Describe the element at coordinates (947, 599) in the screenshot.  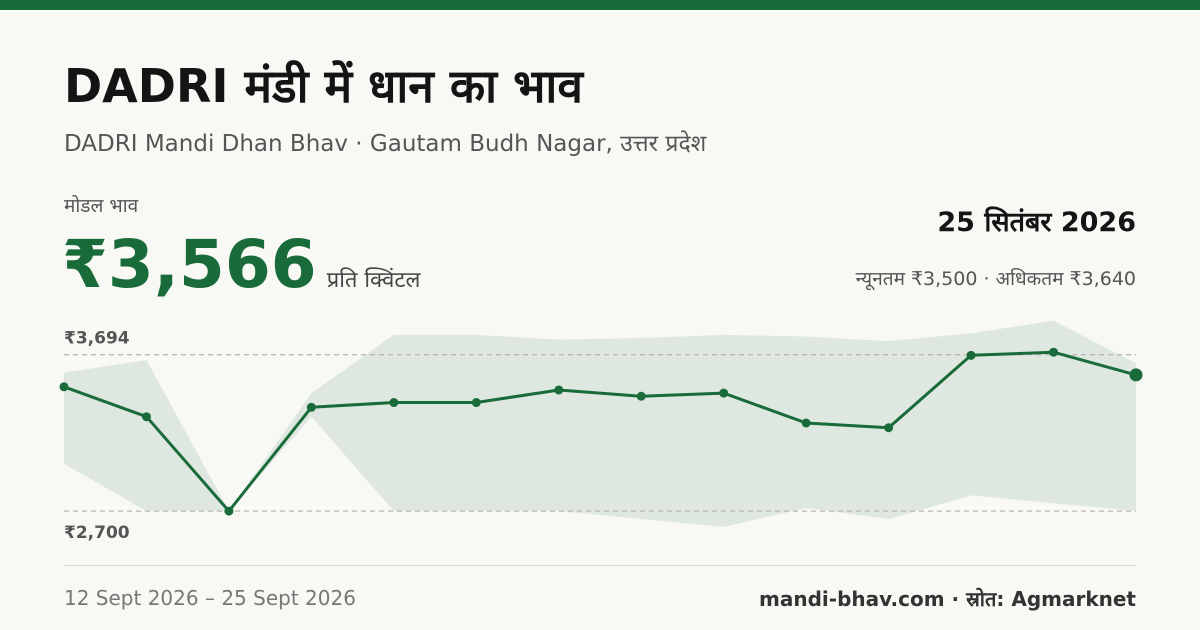
I see `source-credit: mandi-bhav.com · स्रोत: Agmarknet` at that location.